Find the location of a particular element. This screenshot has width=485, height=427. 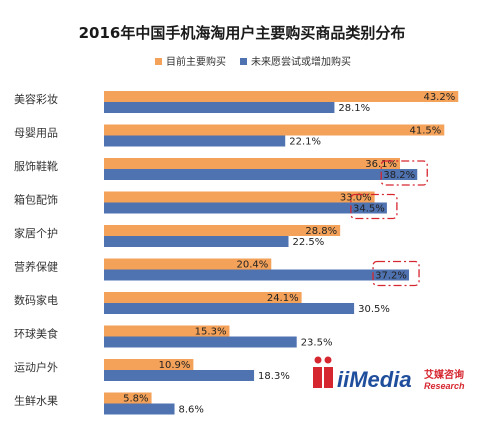

legend-swatch-current is located at coordinates (158, 61).